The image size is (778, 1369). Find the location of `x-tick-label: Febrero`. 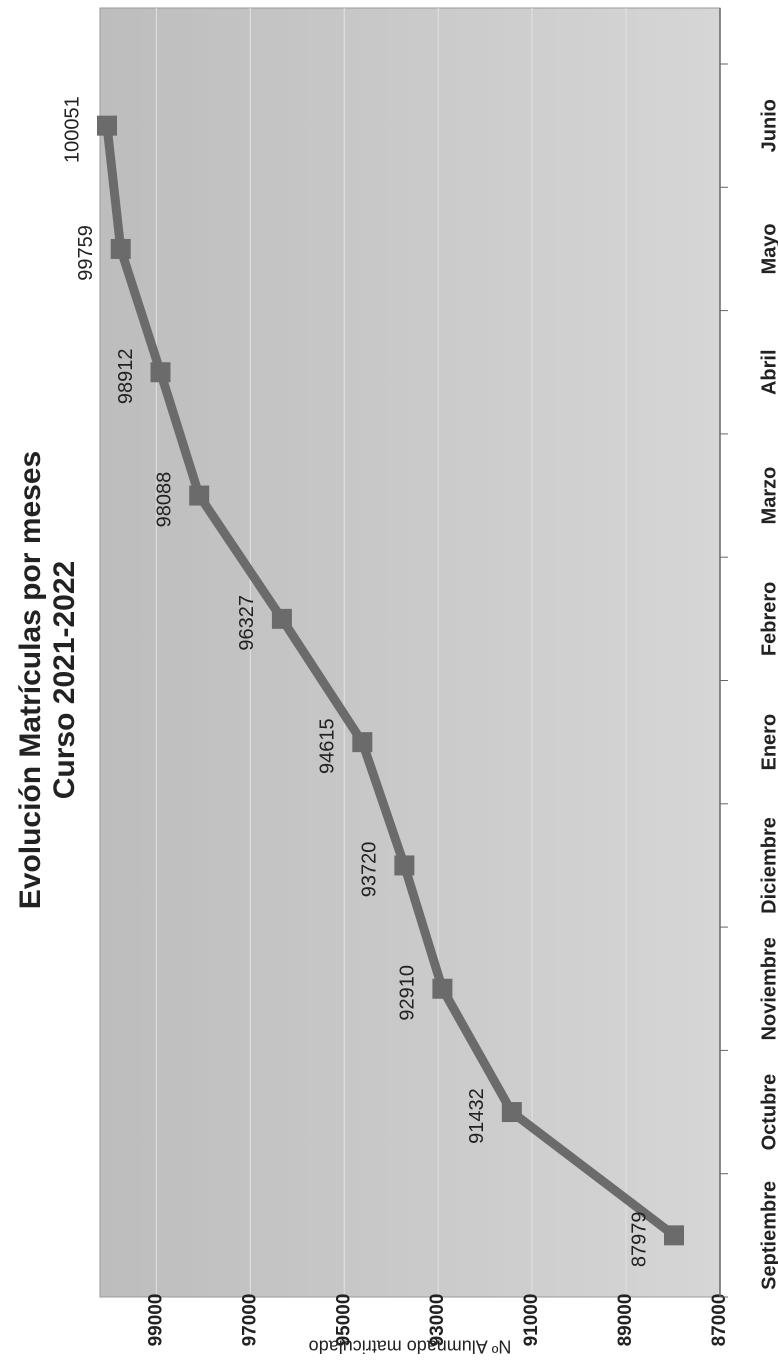

x-tick-label: Febrero is located at coordinates (768, 619).